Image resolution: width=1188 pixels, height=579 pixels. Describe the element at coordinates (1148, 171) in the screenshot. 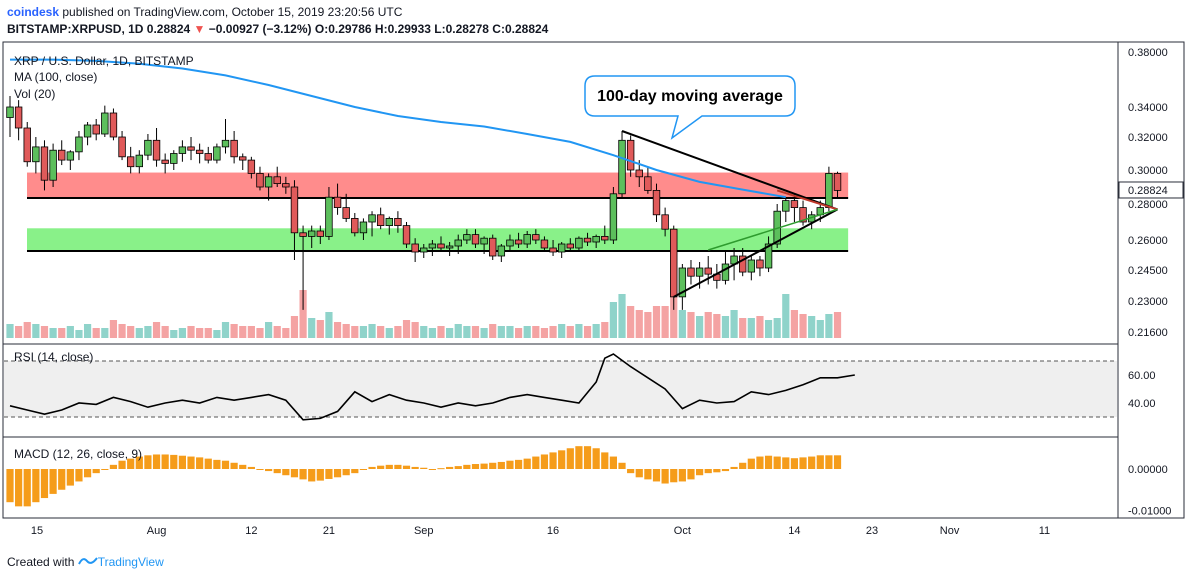

I see `price-tick-label: 0.30000` at that location.